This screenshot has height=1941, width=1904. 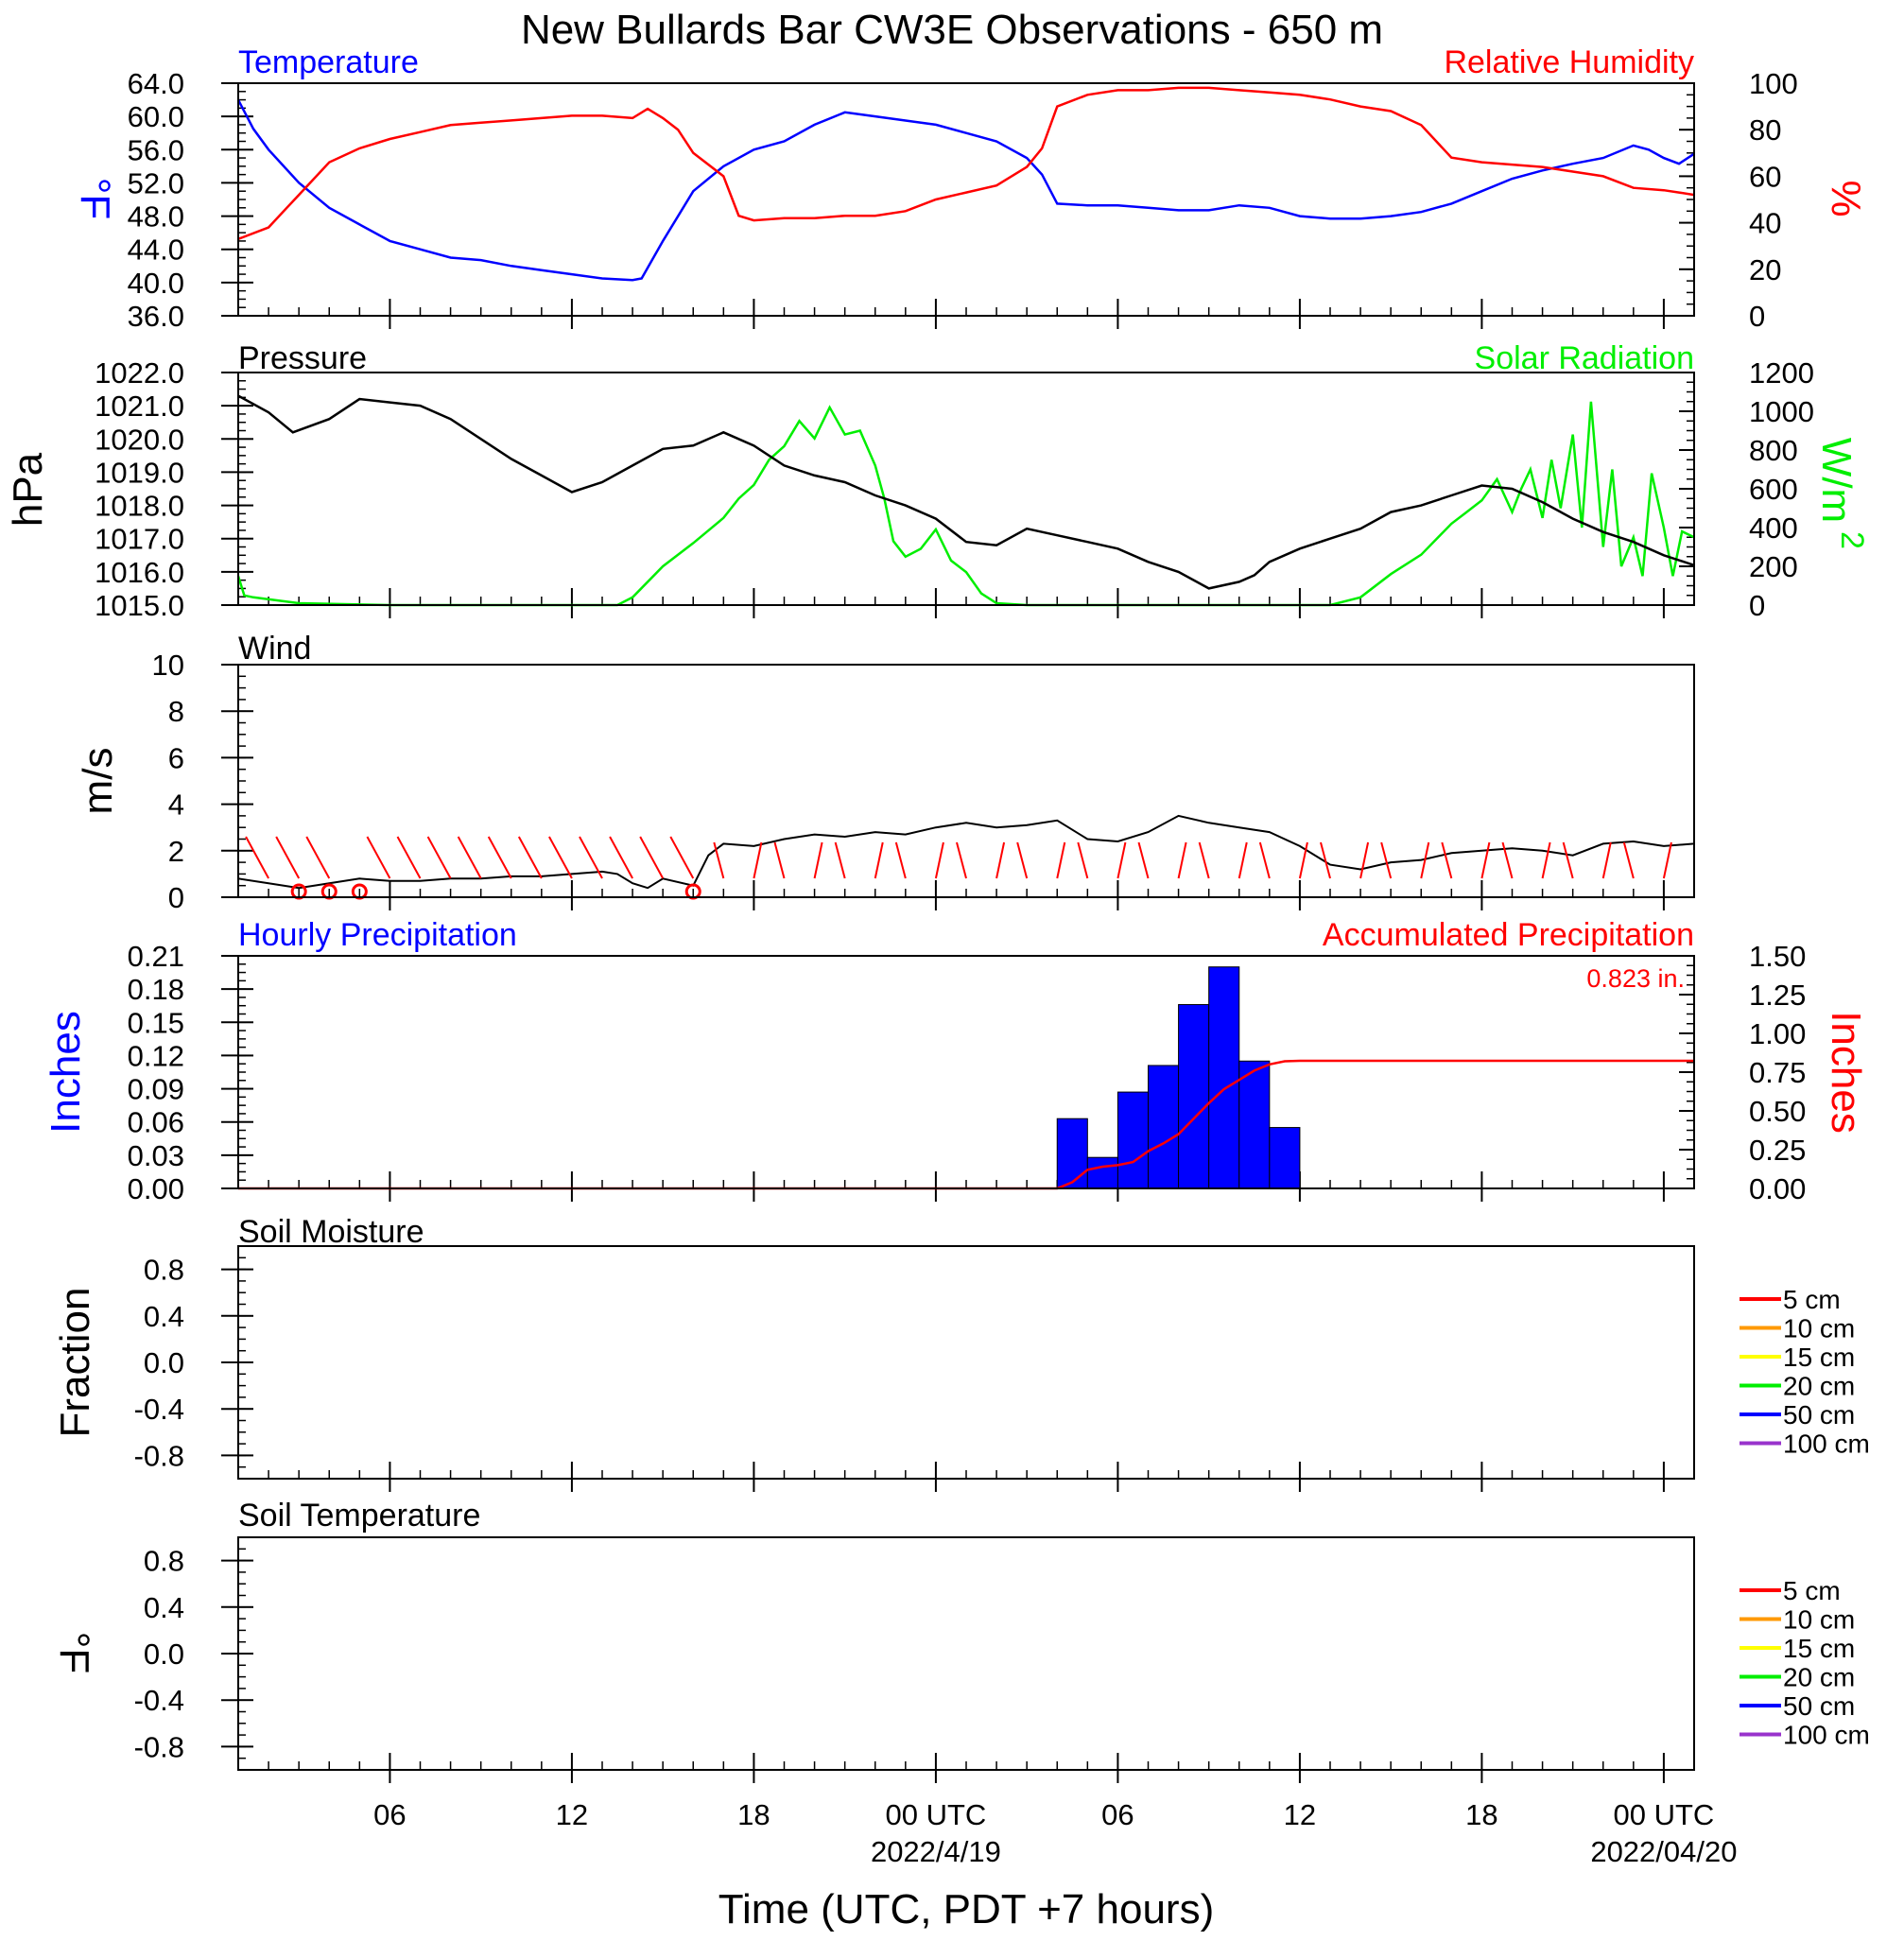 I want to click on y-tick-label: 0.8, so click(x=164, y=1562).